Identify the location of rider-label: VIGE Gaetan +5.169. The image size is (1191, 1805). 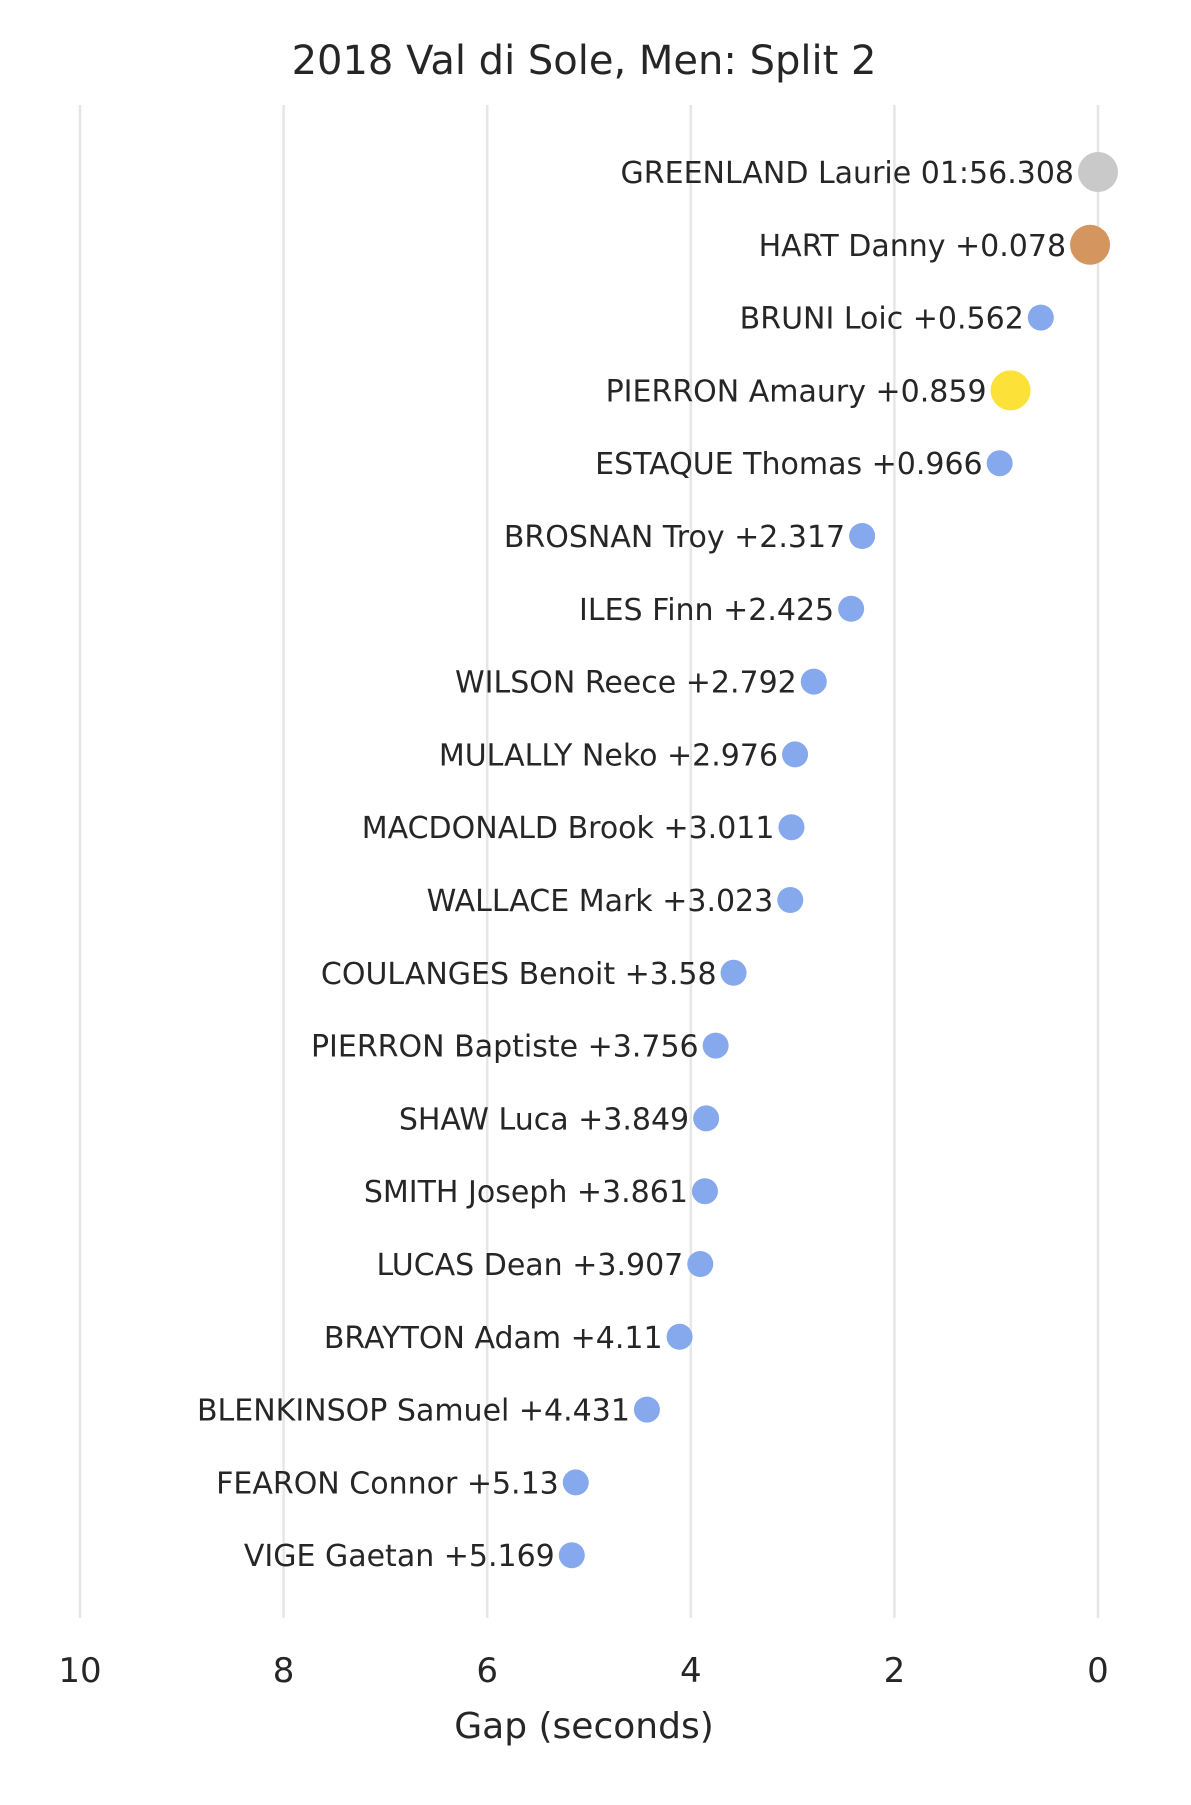
(399, 1556).